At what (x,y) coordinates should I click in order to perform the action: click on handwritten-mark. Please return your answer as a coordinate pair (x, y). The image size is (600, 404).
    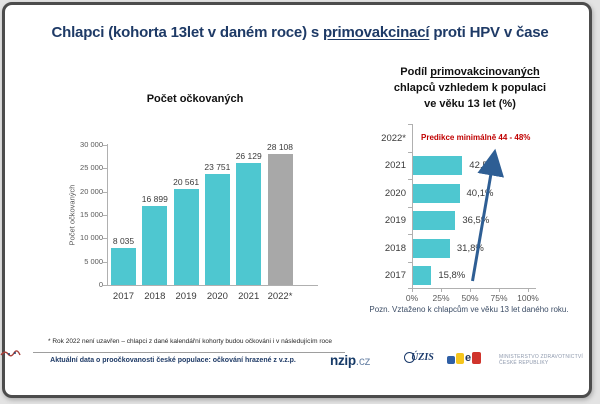
    Looking at the image, I should click on (10, 353).